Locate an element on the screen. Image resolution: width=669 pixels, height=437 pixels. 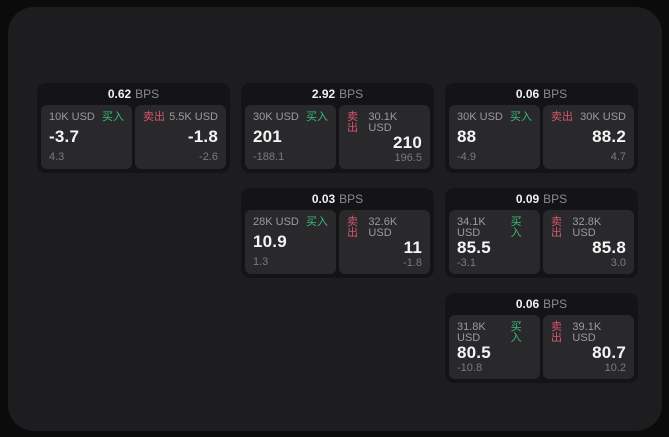
quote-card: 0.62 BPS 10K USD 买入 -3.7 4.3 卖出 5.5K USD is located at coordinates (133, 128).